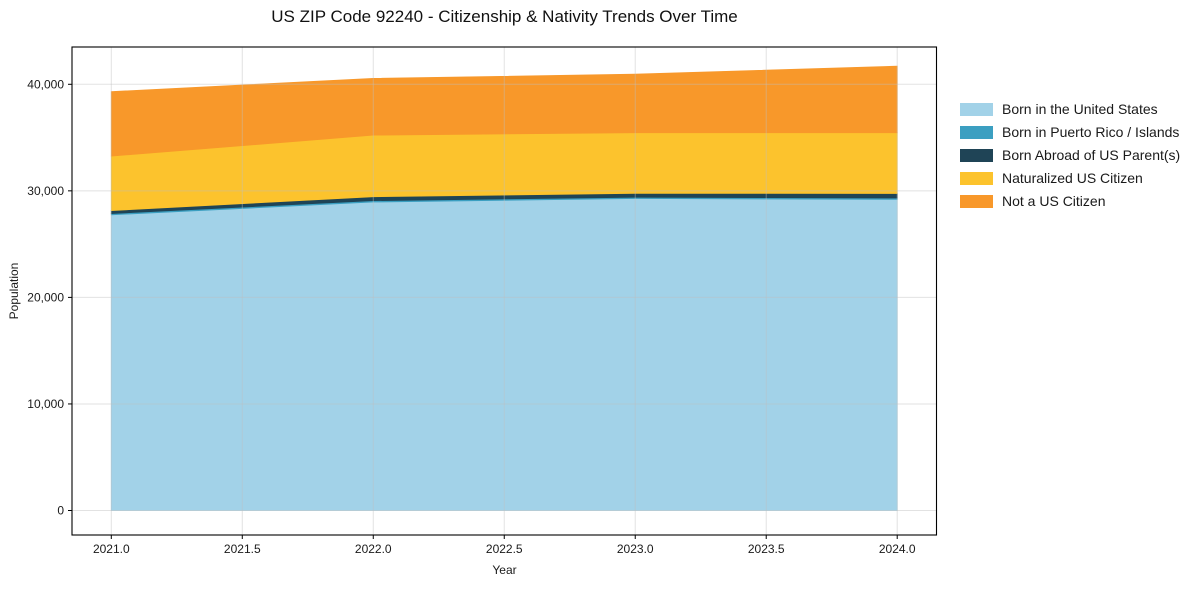  I want to click on y-tick-label: 0, so click(60, 510).